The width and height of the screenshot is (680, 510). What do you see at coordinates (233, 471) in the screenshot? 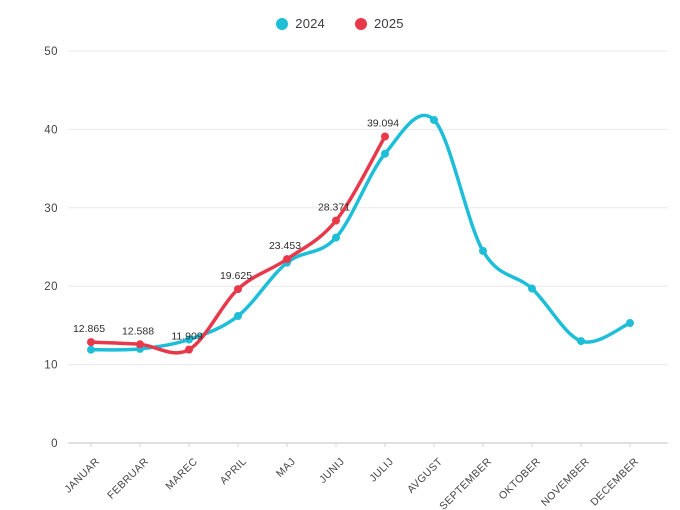
I see `x-axis-label: APRIL` at bounding box center [233, 471].